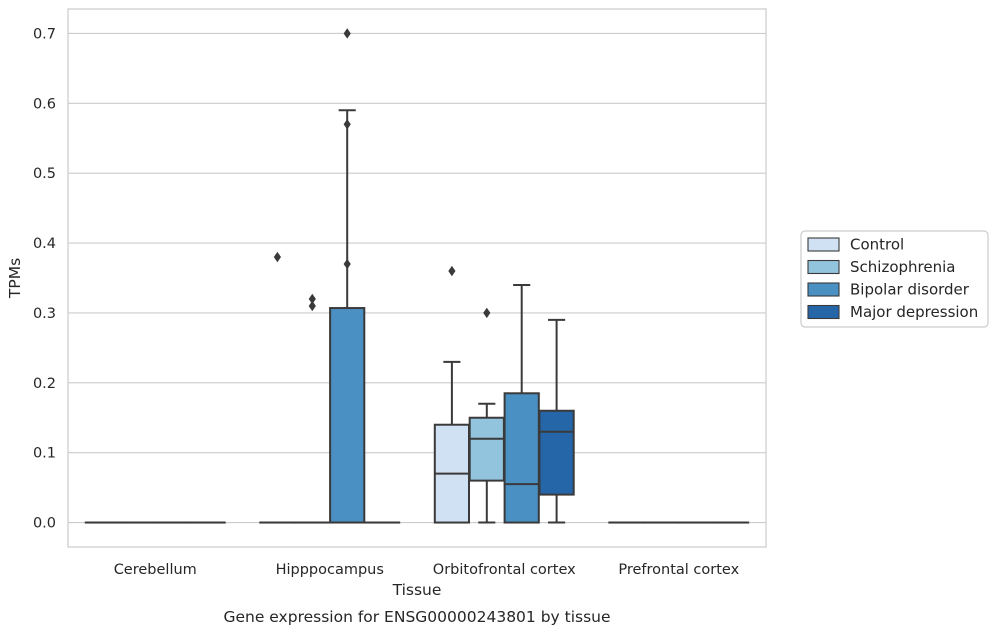  I want to click on y-tick-label: 0.3, so click(44, 314).